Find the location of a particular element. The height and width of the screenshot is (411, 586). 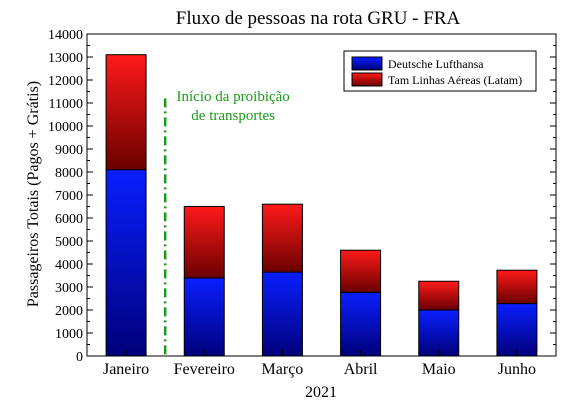

x-tick-label: Fevereiro is located at coordinates (204, 369).